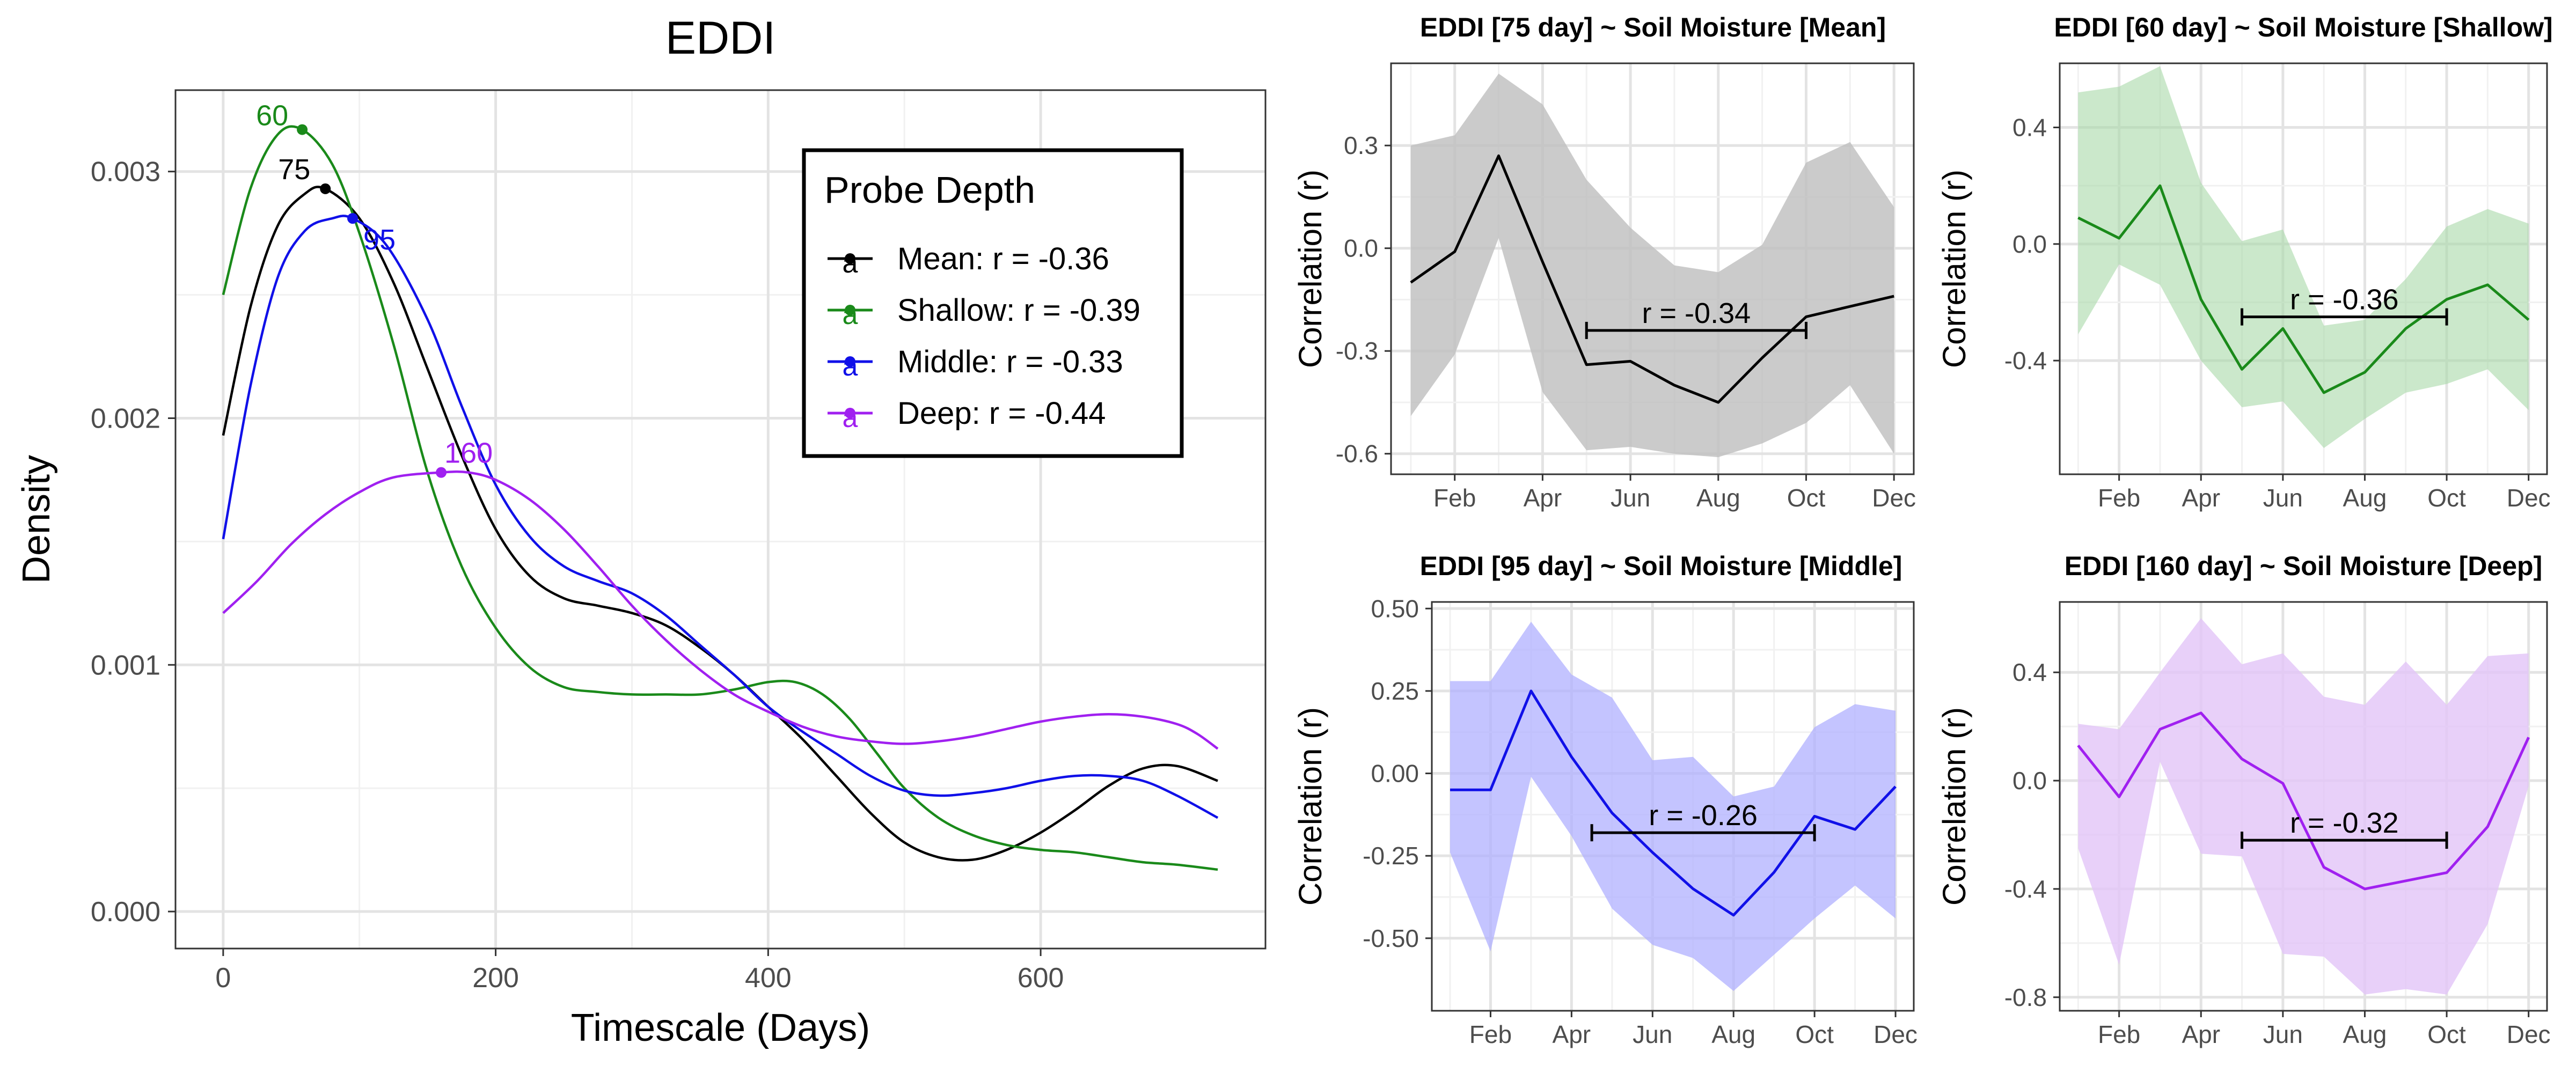 Image resolution: width=2576 pixels, height=1073 pixels. What do you see at coordinates (468, 453) in the screenshot?
I see `peak-label-3: 160` at bounding box center [468, 453].